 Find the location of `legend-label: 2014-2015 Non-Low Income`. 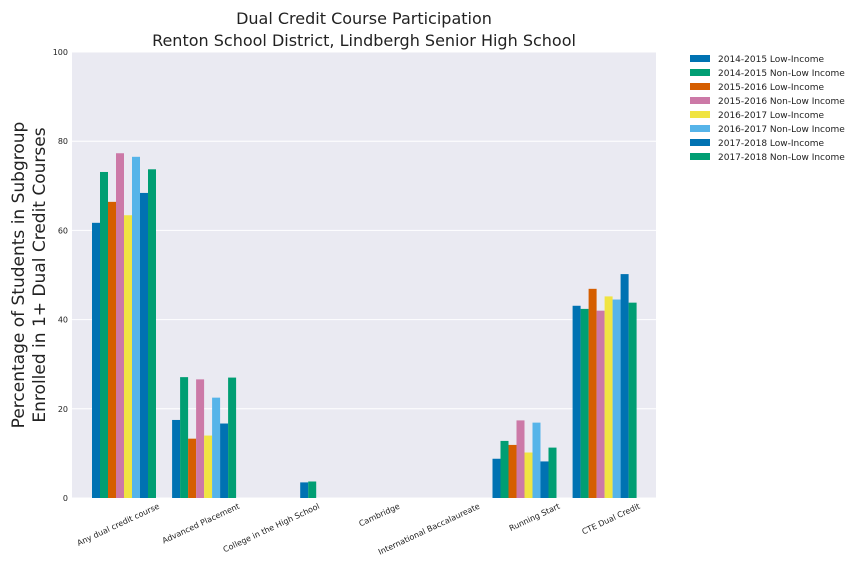

legend-label: 2014-2015 Non-Low Income is located at coordinates (781, 74).